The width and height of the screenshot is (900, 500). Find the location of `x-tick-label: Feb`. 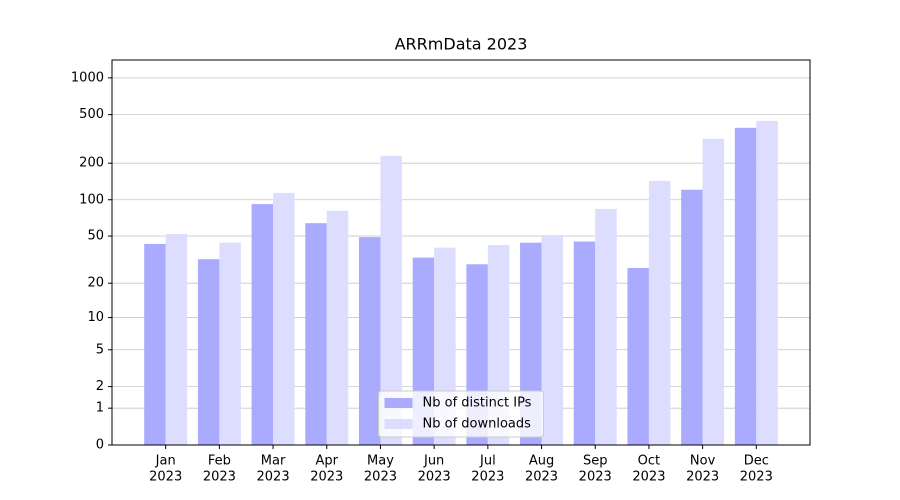

x-tick-label: Feb is located at coordinates (219, 461).